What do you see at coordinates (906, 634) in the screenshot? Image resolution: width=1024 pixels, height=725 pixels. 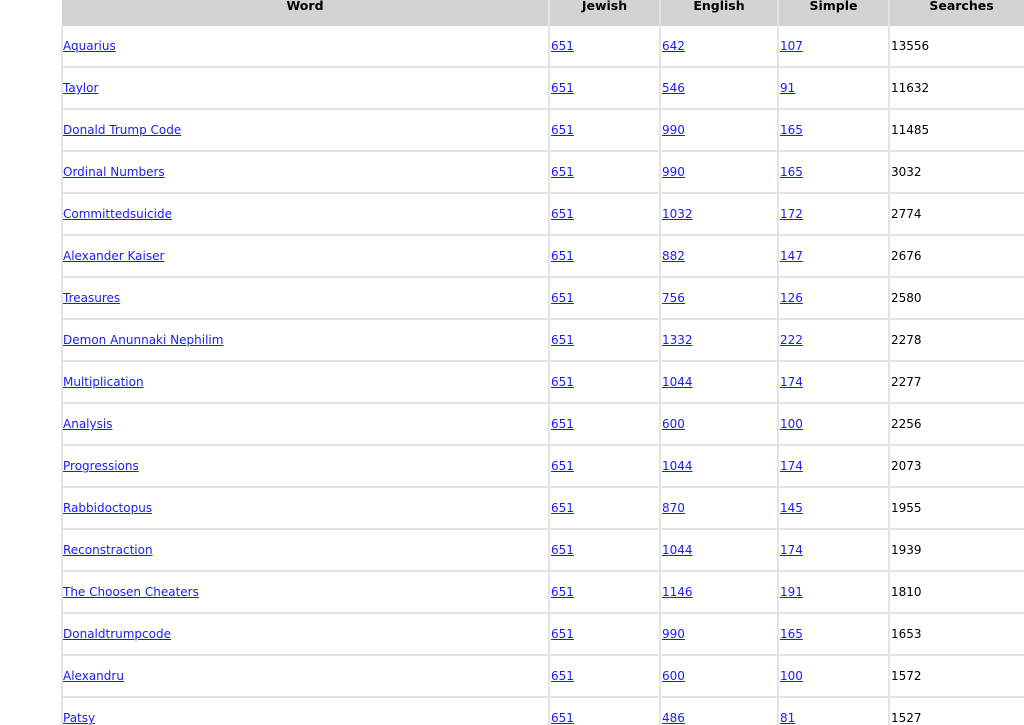 I see `search-count: 1653` at bounding box center [906, 634].